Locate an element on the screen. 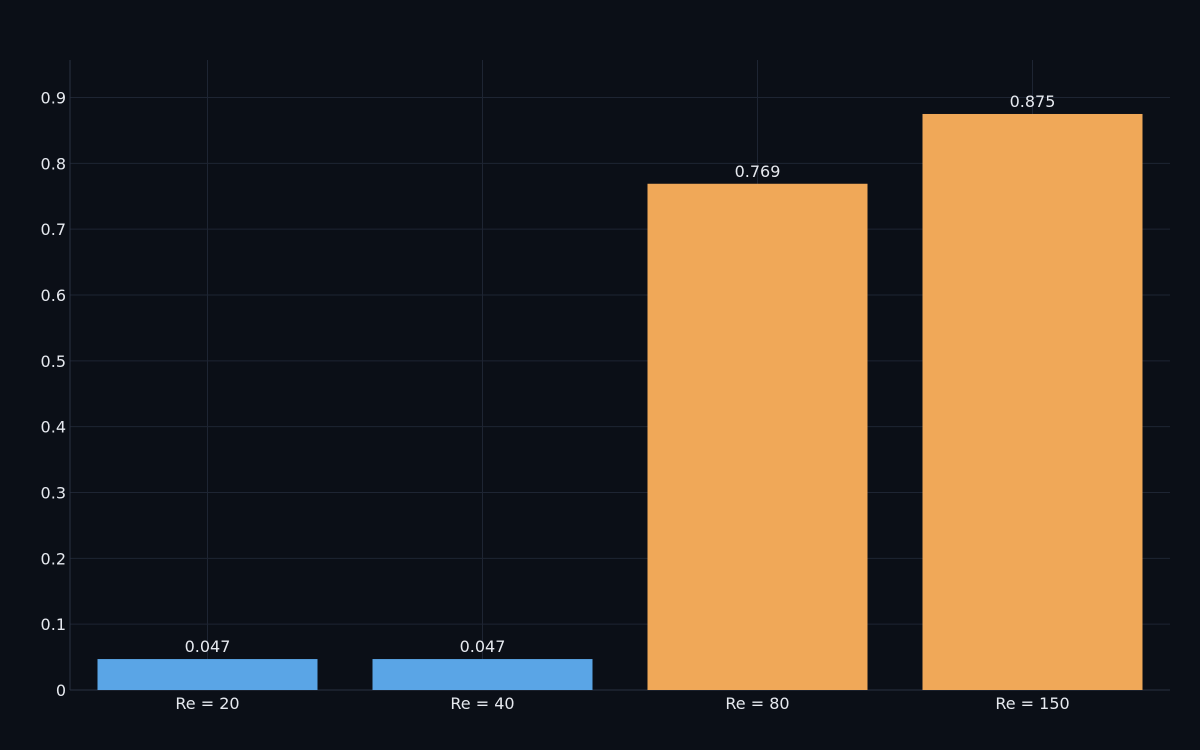 The image size is (1200, 750). y-tick-label: 0.7 is located at coordinates (53, 229).